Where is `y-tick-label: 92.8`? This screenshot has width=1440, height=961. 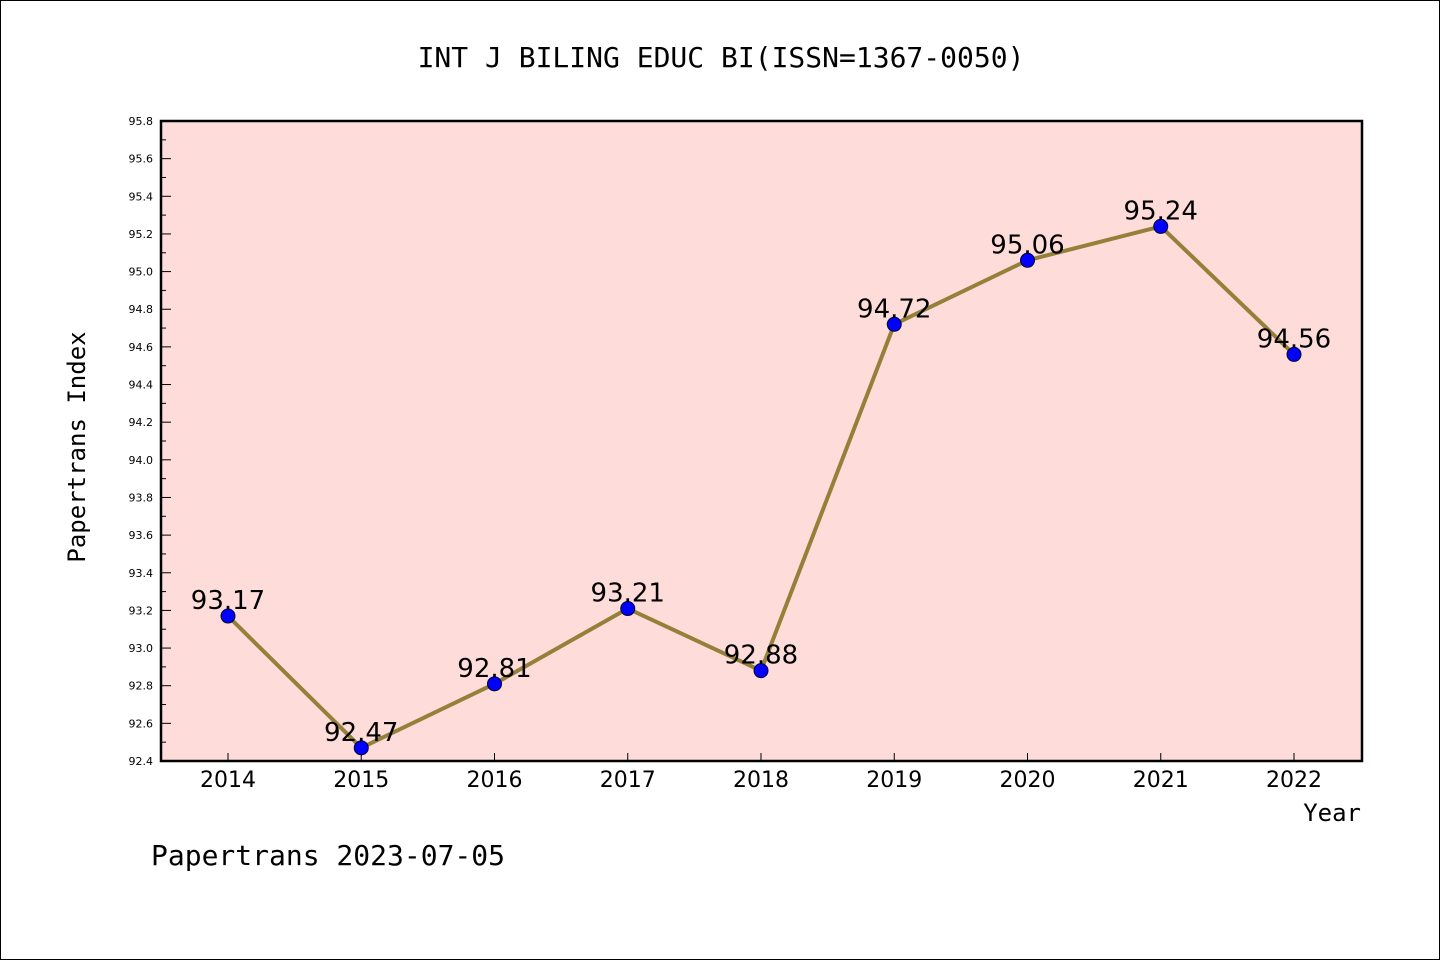 y-tick-label: 92.8 is located at coordinates (141, 686).